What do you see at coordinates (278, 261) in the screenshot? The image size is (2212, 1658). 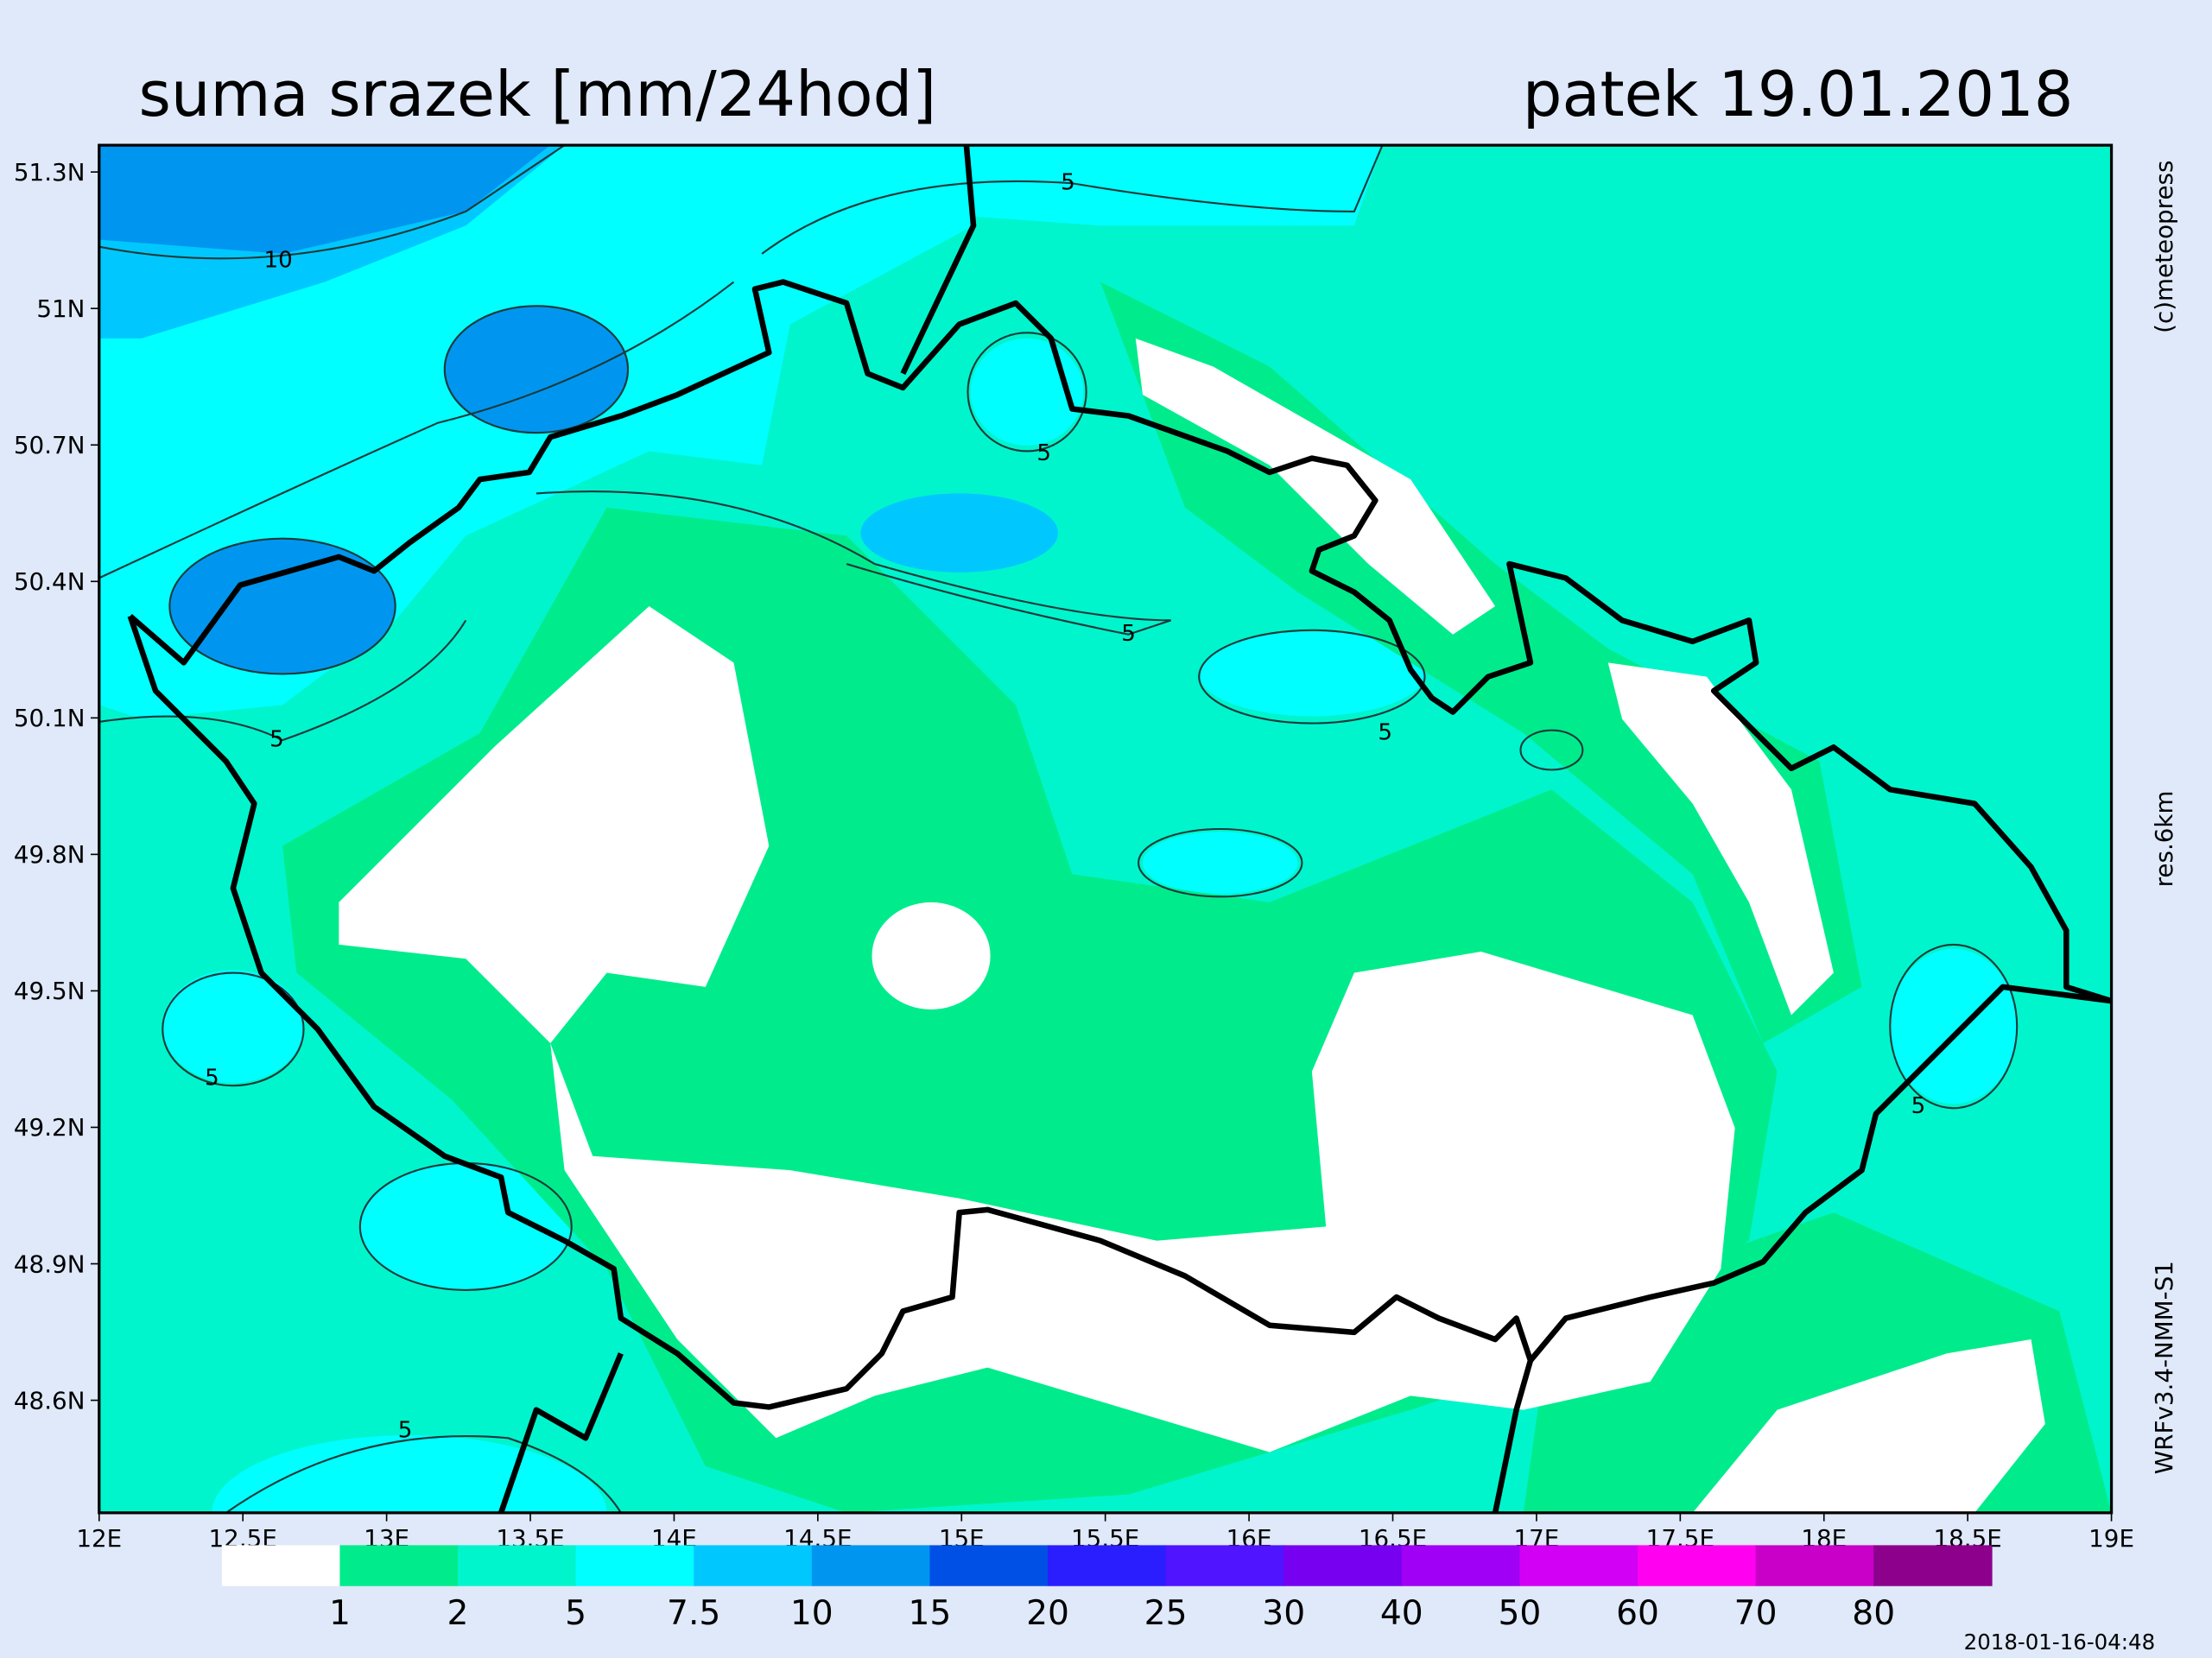 I see `contour-label: 10` at bounding box center [278, 261].